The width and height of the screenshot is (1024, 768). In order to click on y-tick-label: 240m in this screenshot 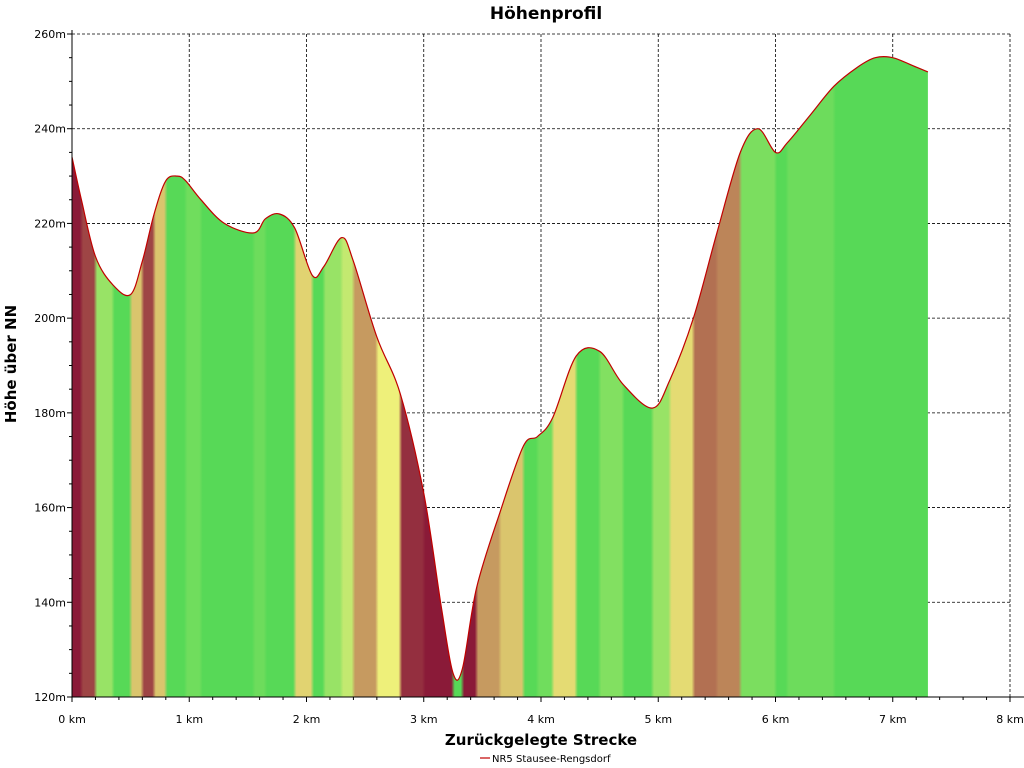, I will do `click(50, 129)`.